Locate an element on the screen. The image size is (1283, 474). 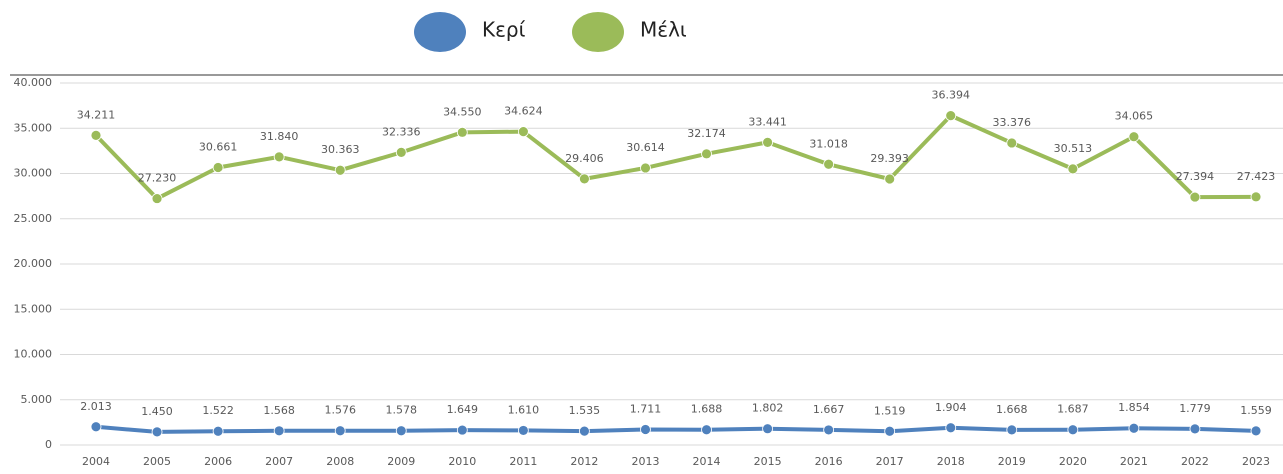
y-tick-label: 25.000 is located at coordinates (33, 218).